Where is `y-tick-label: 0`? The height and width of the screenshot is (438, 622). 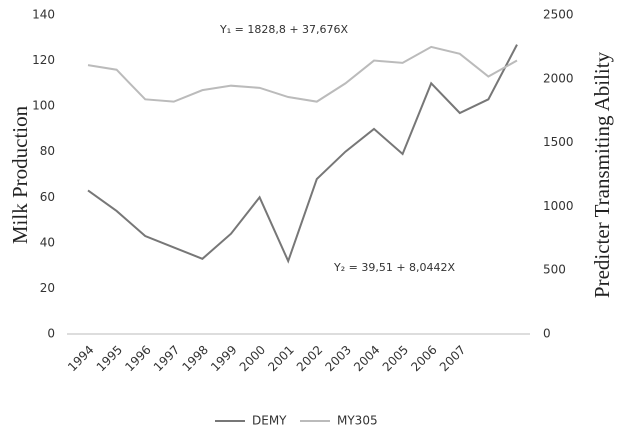 y-tick-label: 0 is located at coordinates (51, 334).